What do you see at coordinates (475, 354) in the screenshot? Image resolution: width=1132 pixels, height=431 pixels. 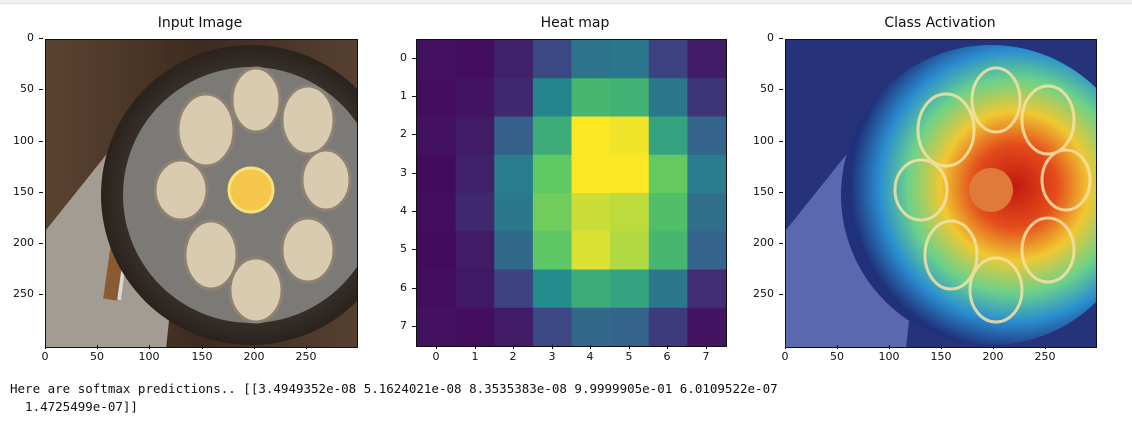 I see `x-tick-label: 1` at bounding box center [475, 354].